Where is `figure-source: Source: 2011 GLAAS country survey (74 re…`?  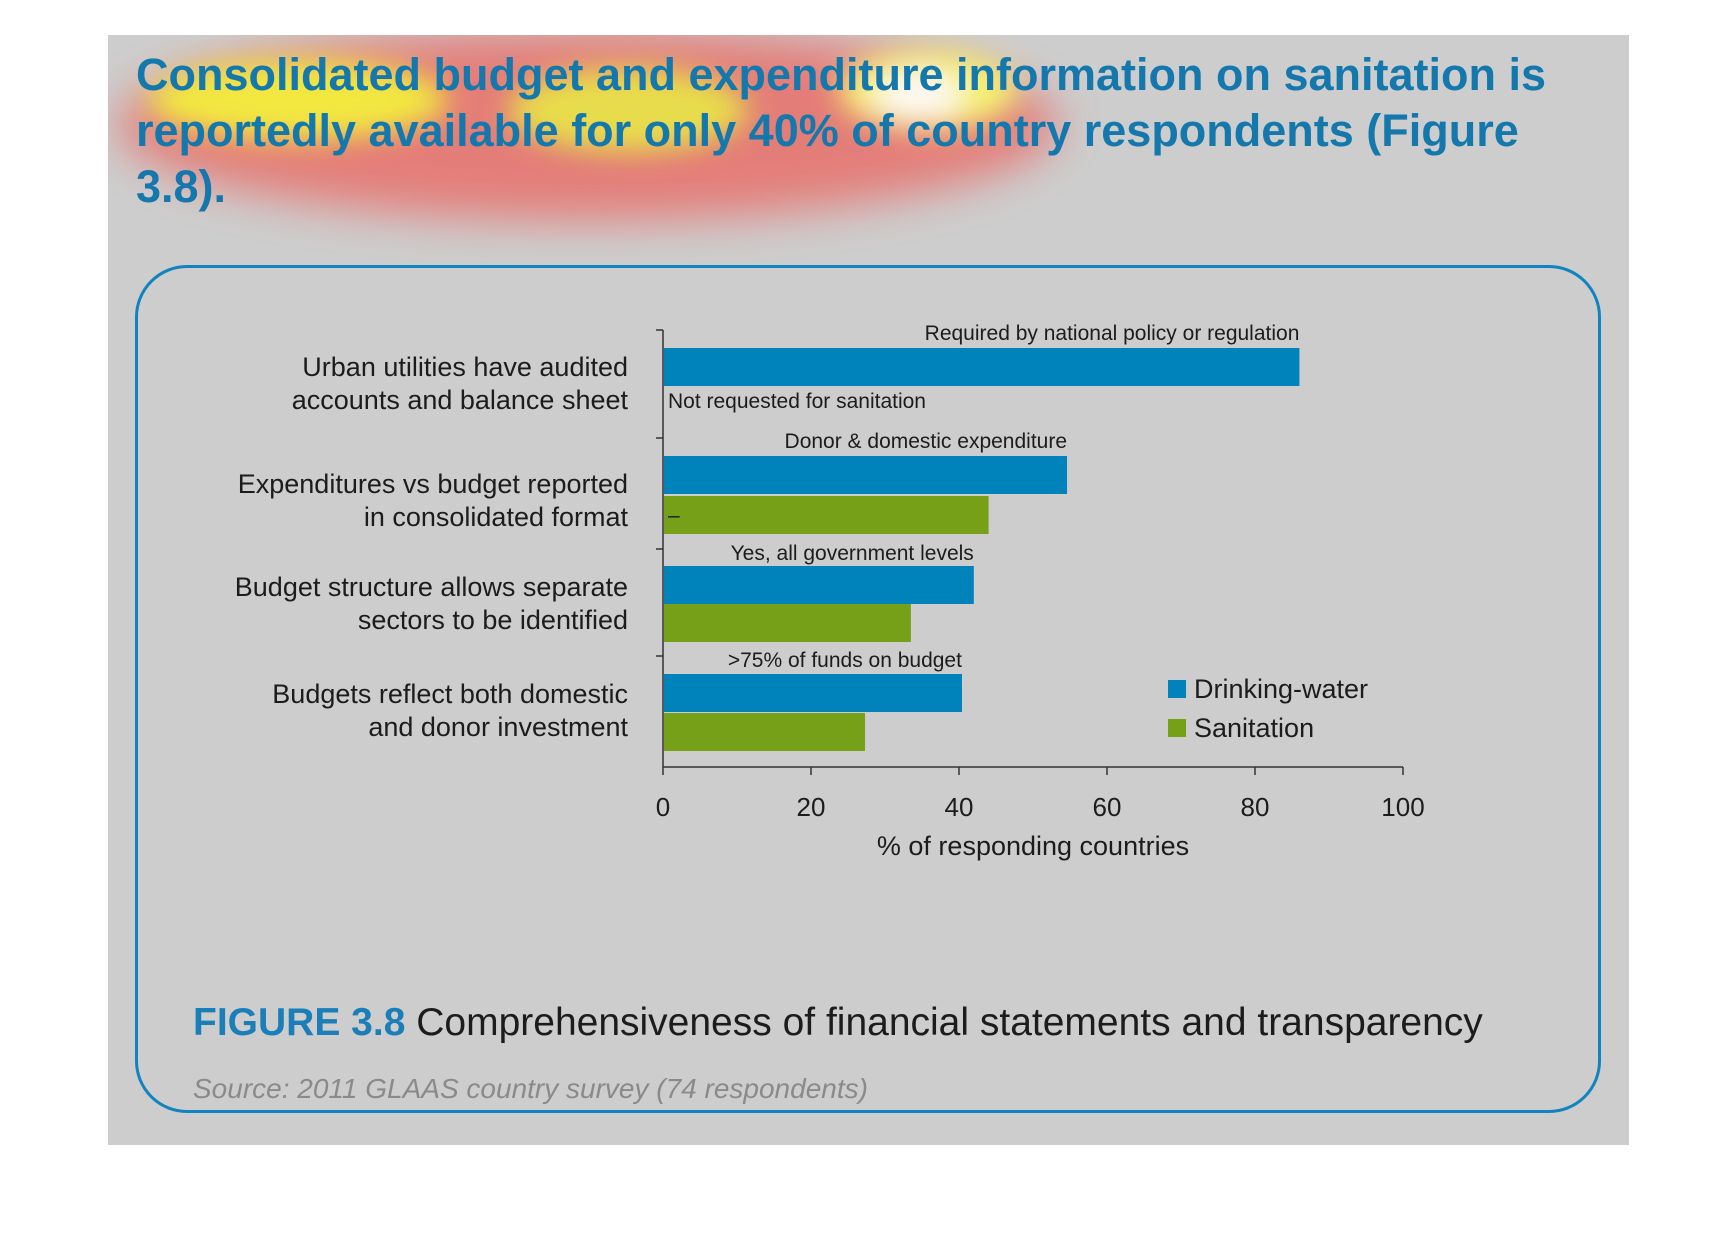
figure-source: Source: 2011 GLAAS country survey (74 re… is located at coordinates (530, 1088).